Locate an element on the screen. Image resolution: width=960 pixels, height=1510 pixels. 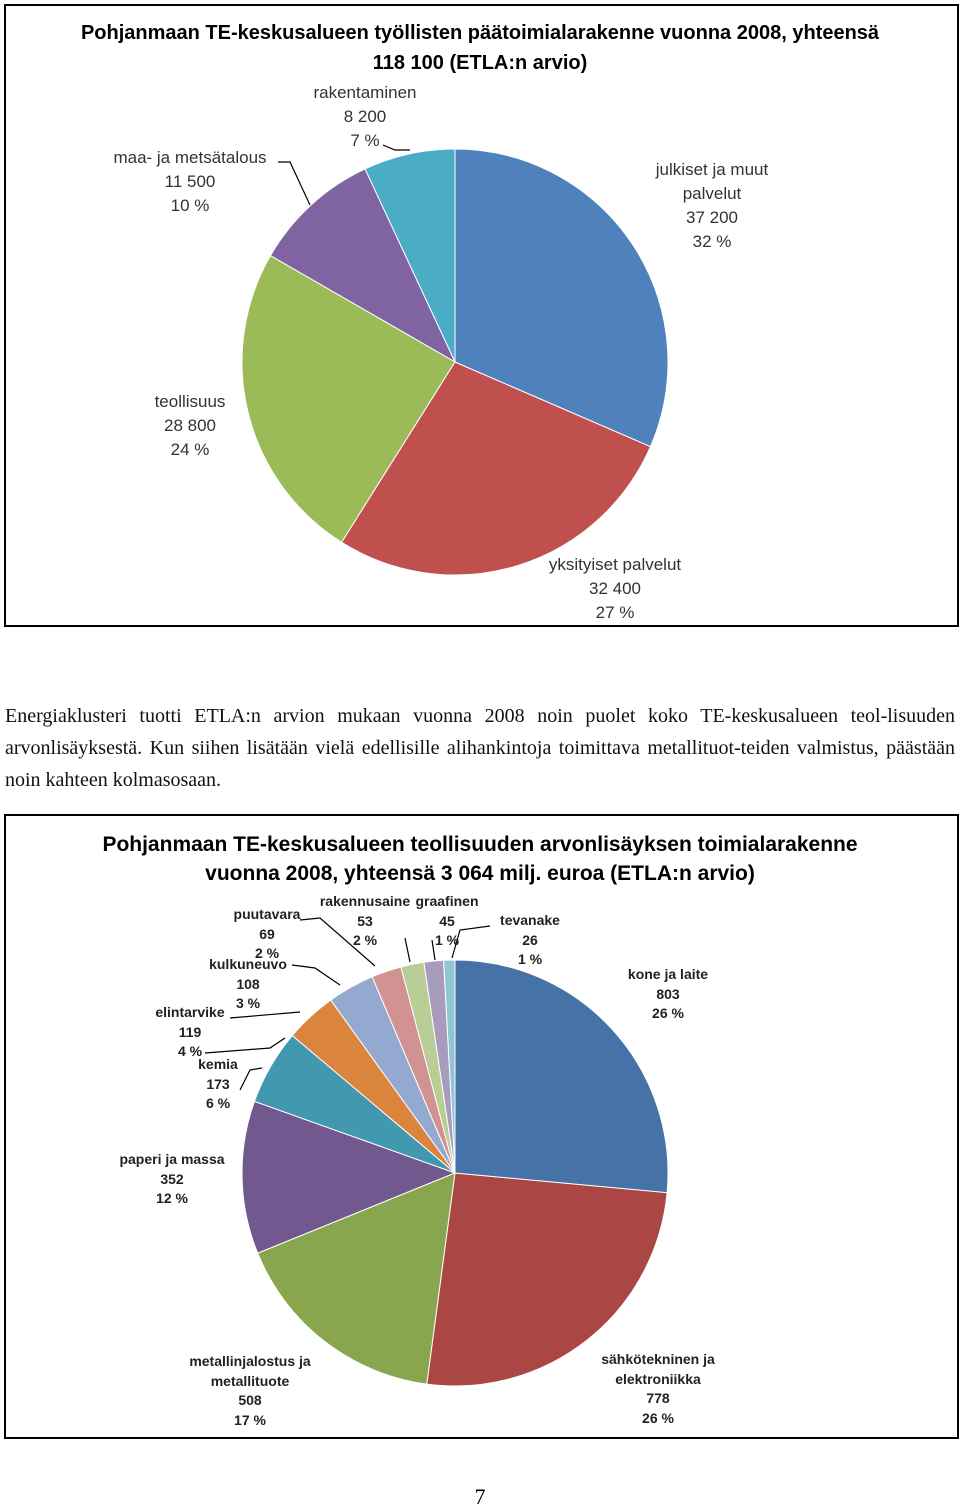
percent-label: 32 % is located at coordinates (712, 241).